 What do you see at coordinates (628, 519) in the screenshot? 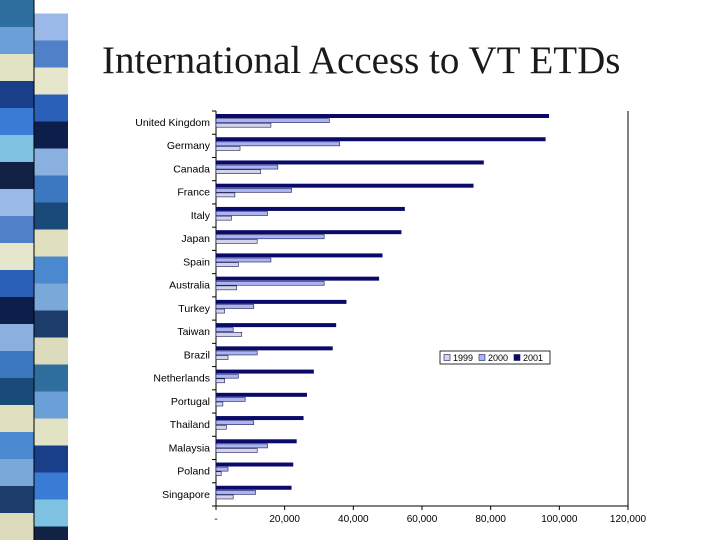
I see `x-tick-label: 120,000` at bounding box center [628, 519].